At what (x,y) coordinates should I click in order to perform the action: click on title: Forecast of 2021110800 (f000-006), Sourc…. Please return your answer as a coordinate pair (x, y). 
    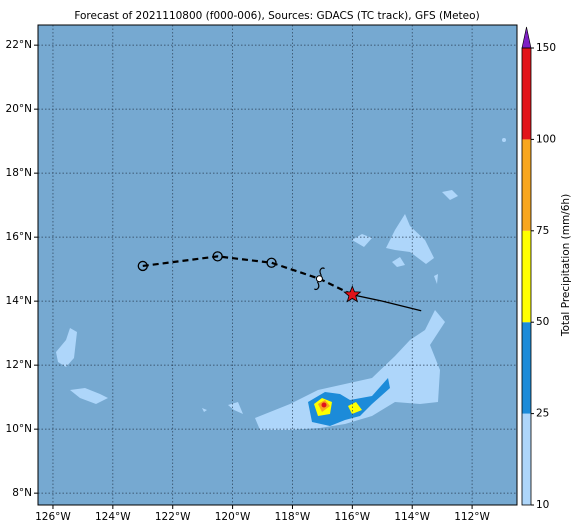
    Looking at the image, I should click on (276, 16).